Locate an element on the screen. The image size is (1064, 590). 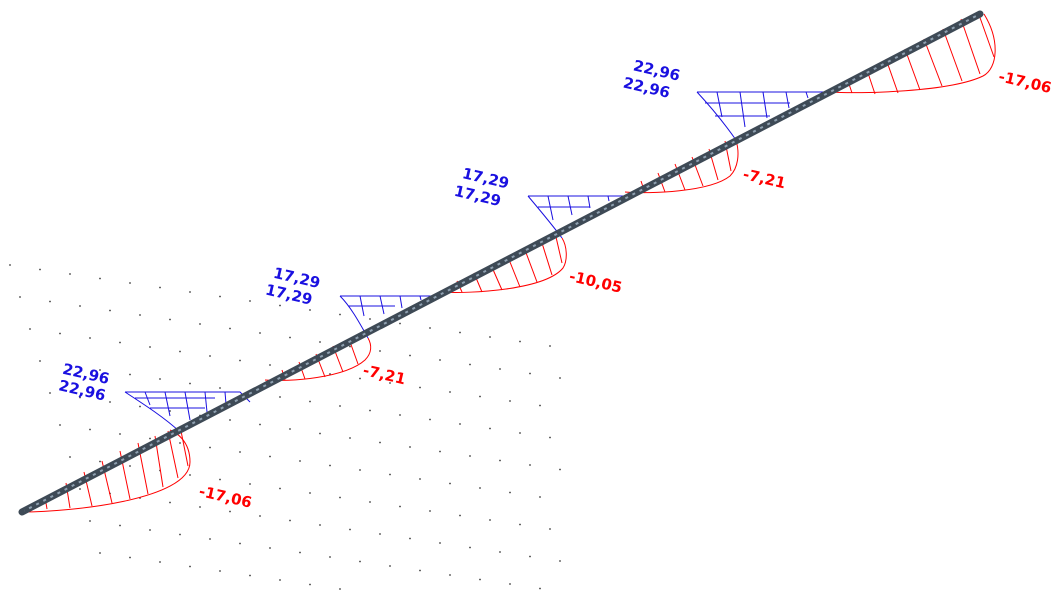
support-label-1: 22,96 22,96 is located at coordinates (84, 382).